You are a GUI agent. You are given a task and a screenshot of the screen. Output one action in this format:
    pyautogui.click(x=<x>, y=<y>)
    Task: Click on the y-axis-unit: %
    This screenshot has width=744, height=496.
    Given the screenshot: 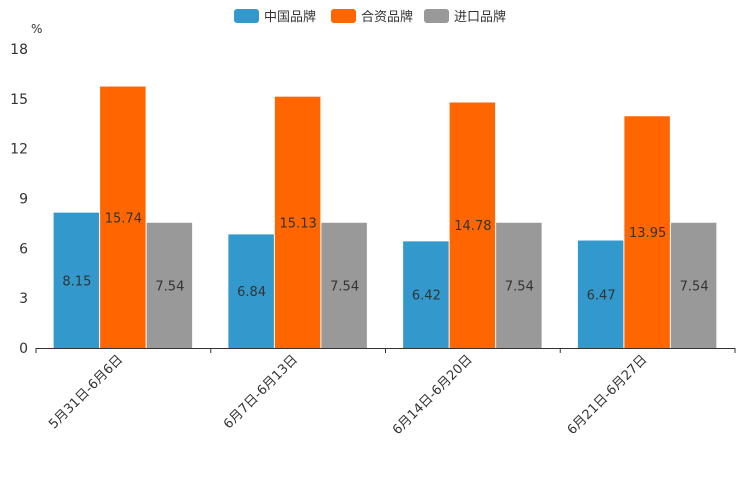 What is the action you would take?
    pyautogui.click(x=36, y=29)
    